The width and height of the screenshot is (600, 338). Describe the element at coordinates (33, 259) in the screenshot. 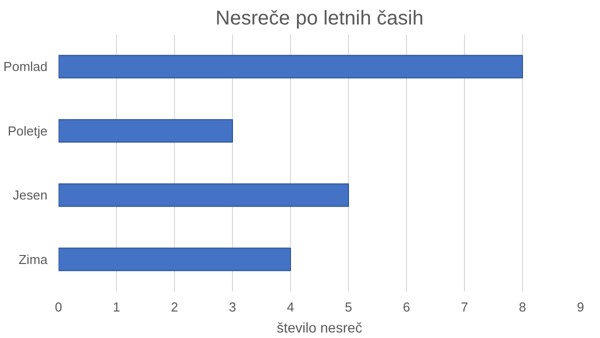

I see `y-tick-label: Zima` at that location.